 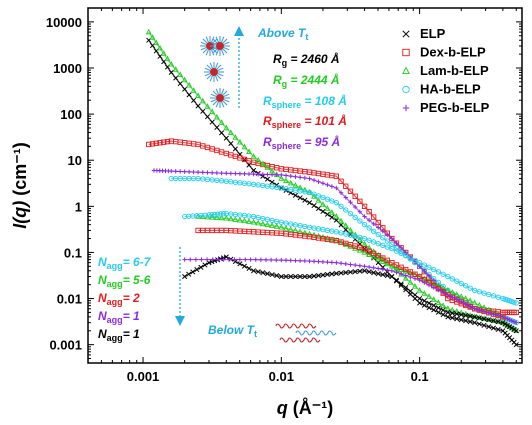 What do you see at coordinates (287, 146) in the screenshot?
I see `rsphere-peg-annotation-subscript: sphere` at bounding box center [287, 146].